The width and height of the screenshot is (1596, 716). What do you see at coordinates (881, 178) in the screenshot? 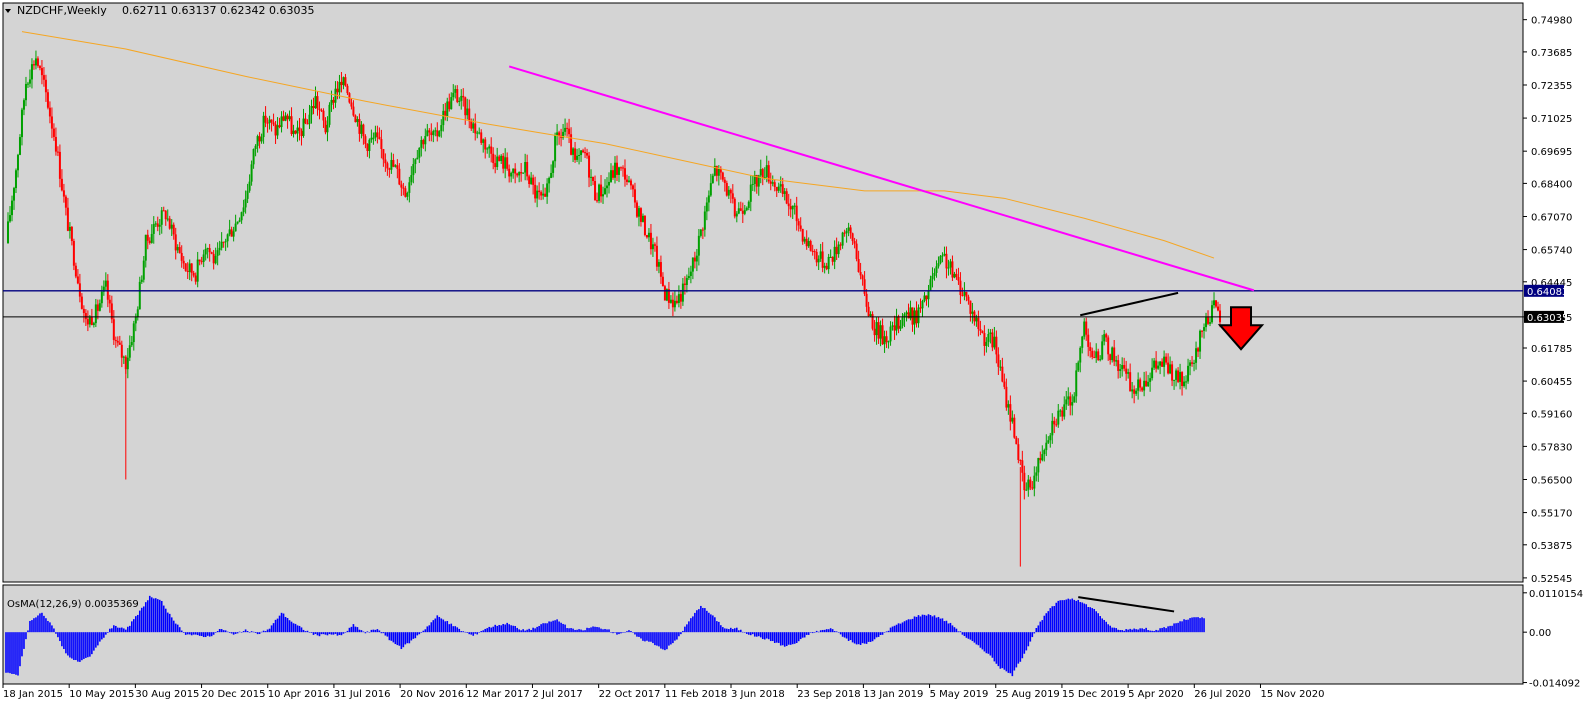
I see `descending-trendline` at bounding box center [881, 178].